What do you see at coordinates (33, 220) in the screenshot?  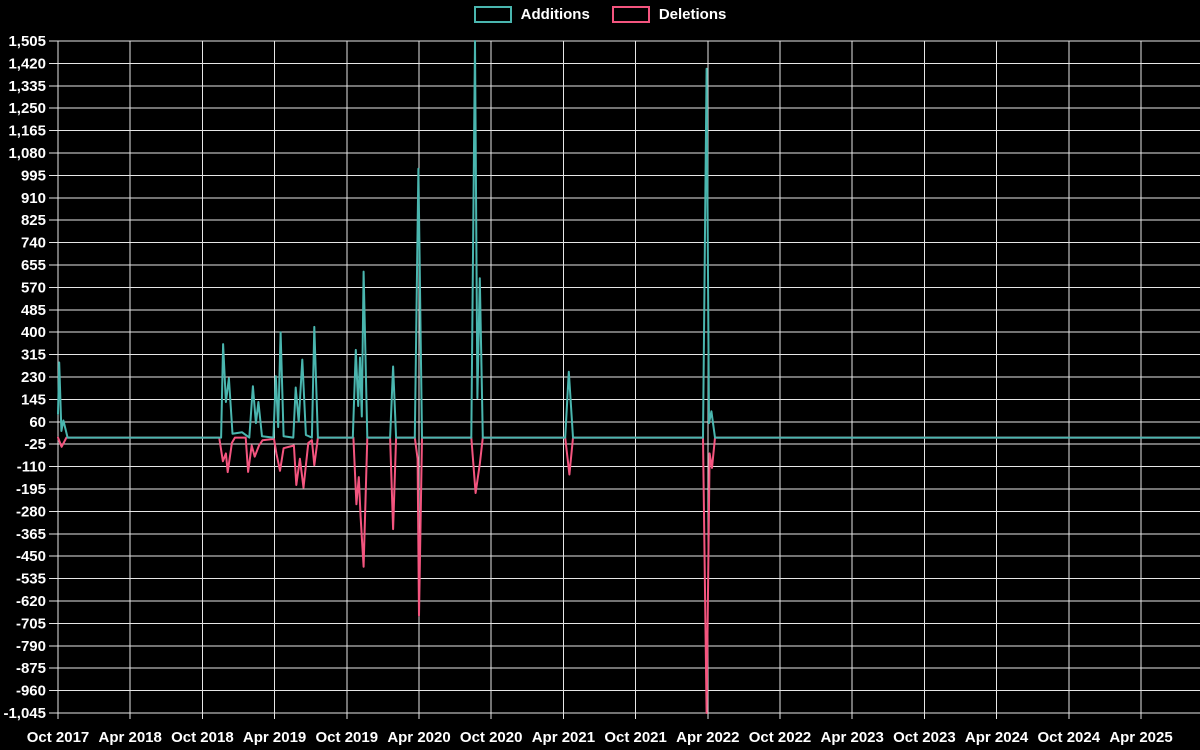 I see `y-tick-label: 825` at bounding box center [33, 220].